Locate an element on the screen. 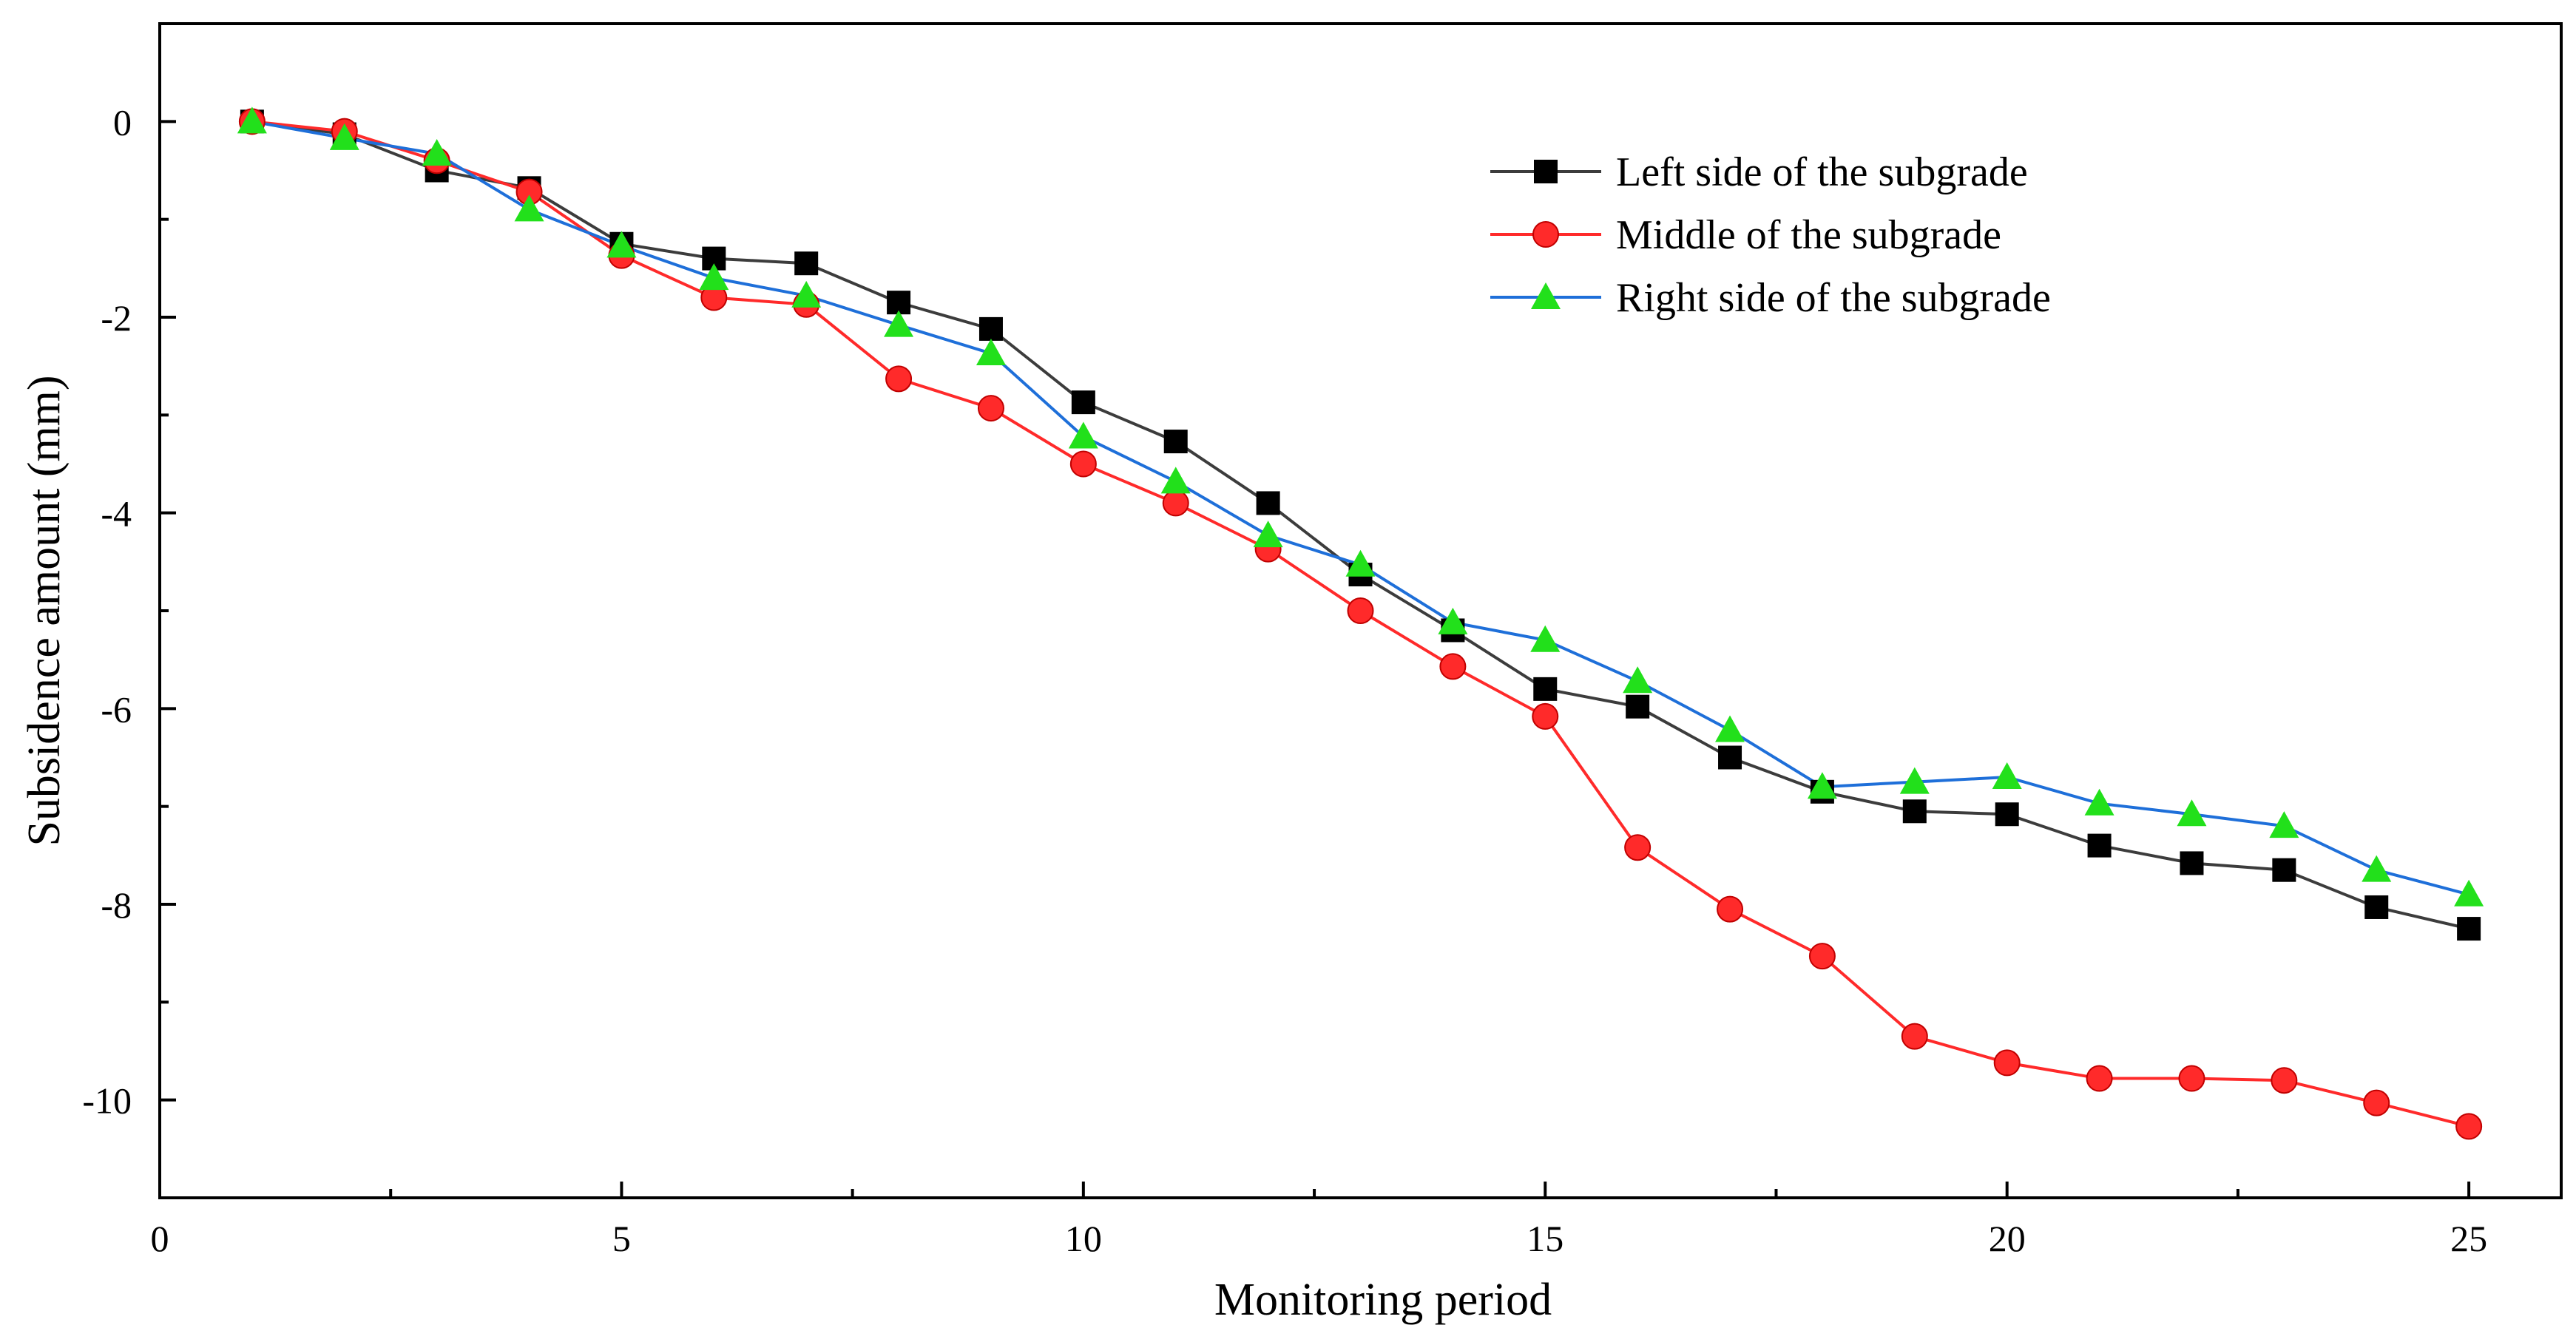  x-axis-ticks: 0 5 10 15 20 25 is located at coordinates (1319, 1220).